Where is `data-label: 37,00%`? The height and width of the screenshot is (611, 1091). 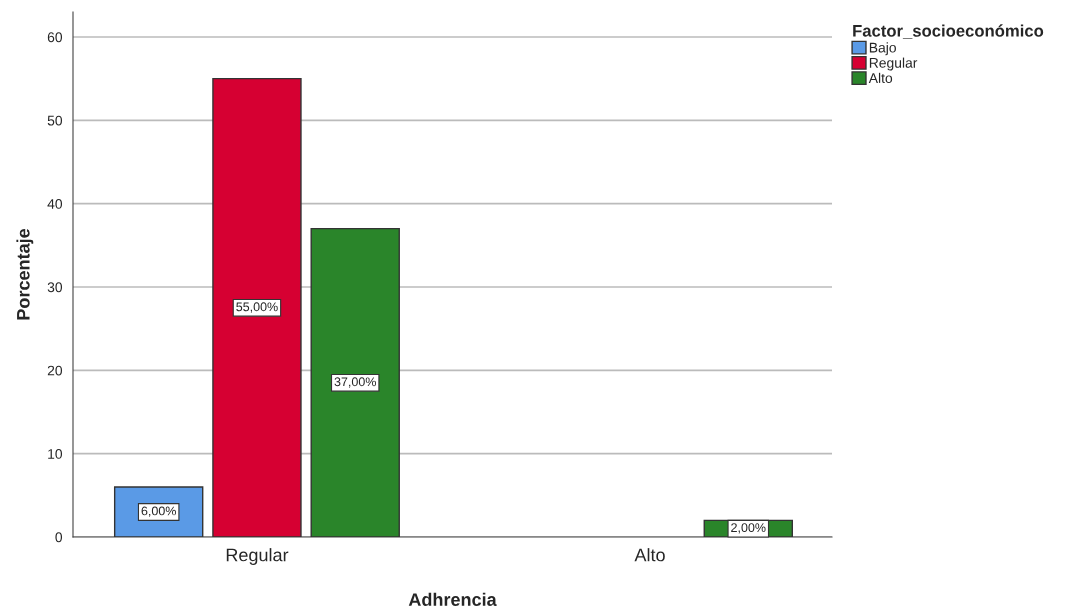
data-label: 37,00% is located at coordinates (355, 382).